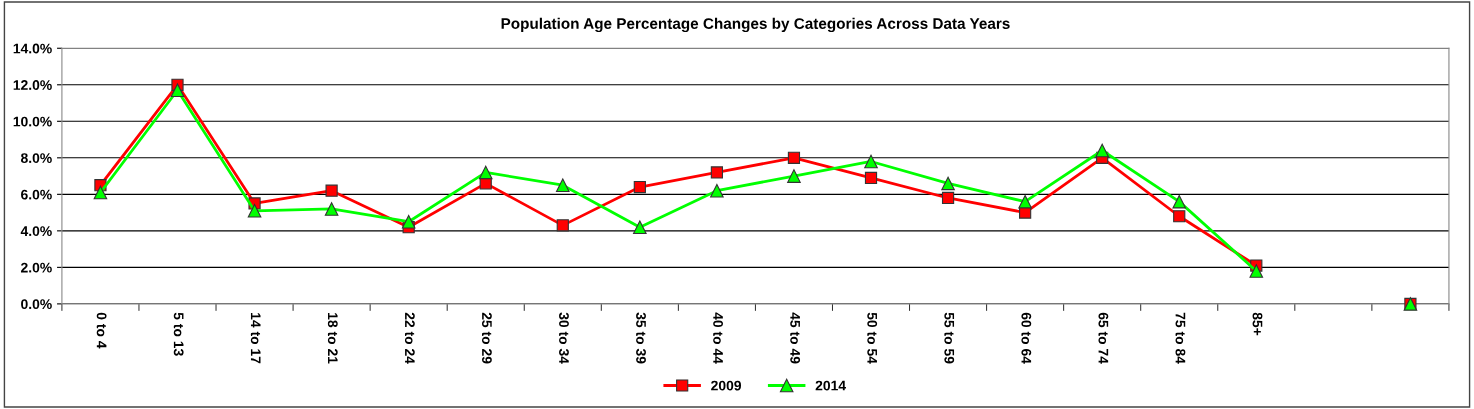 Image resolution: width=1474 pixels, height=409 pixels. What do you see at coordinates (726, 385) in the screenshot?
I see `legend-label: 2009` at bounding box center [726, 385].